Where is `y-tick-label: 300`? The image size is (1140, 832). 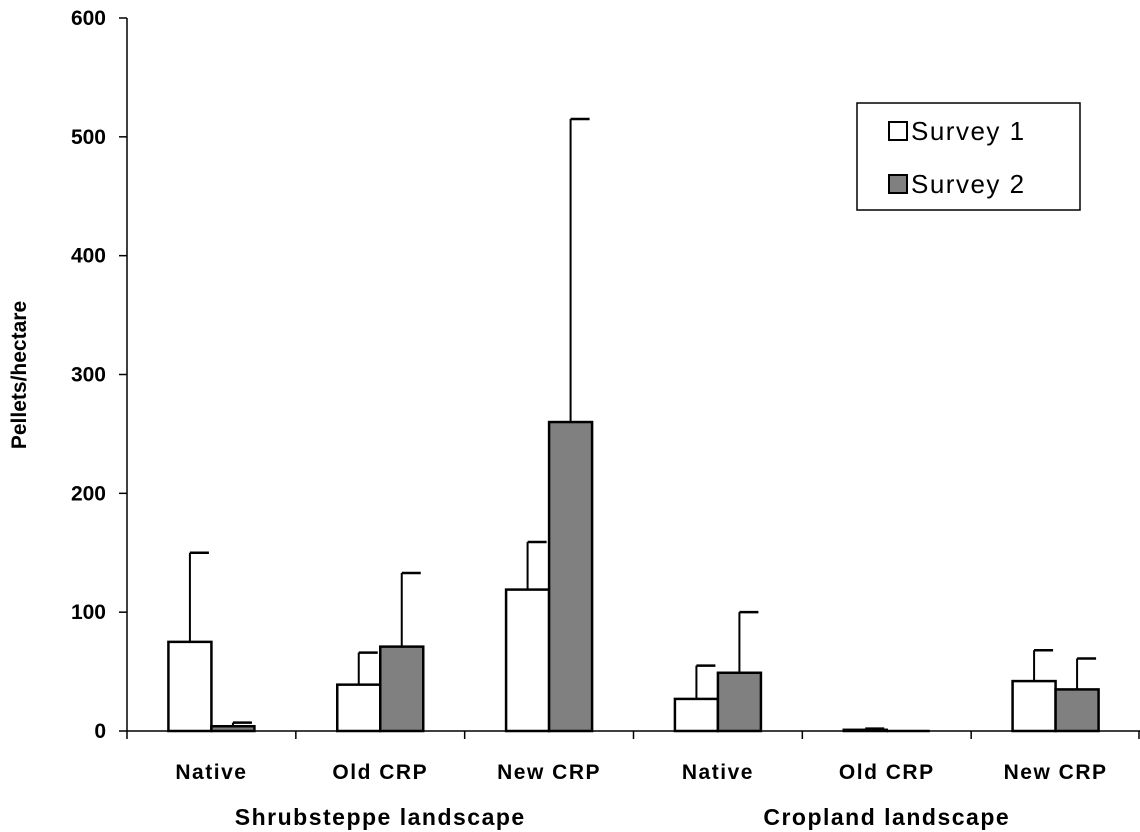
y-tick-label: 300 is located at coordinates (88, 375).